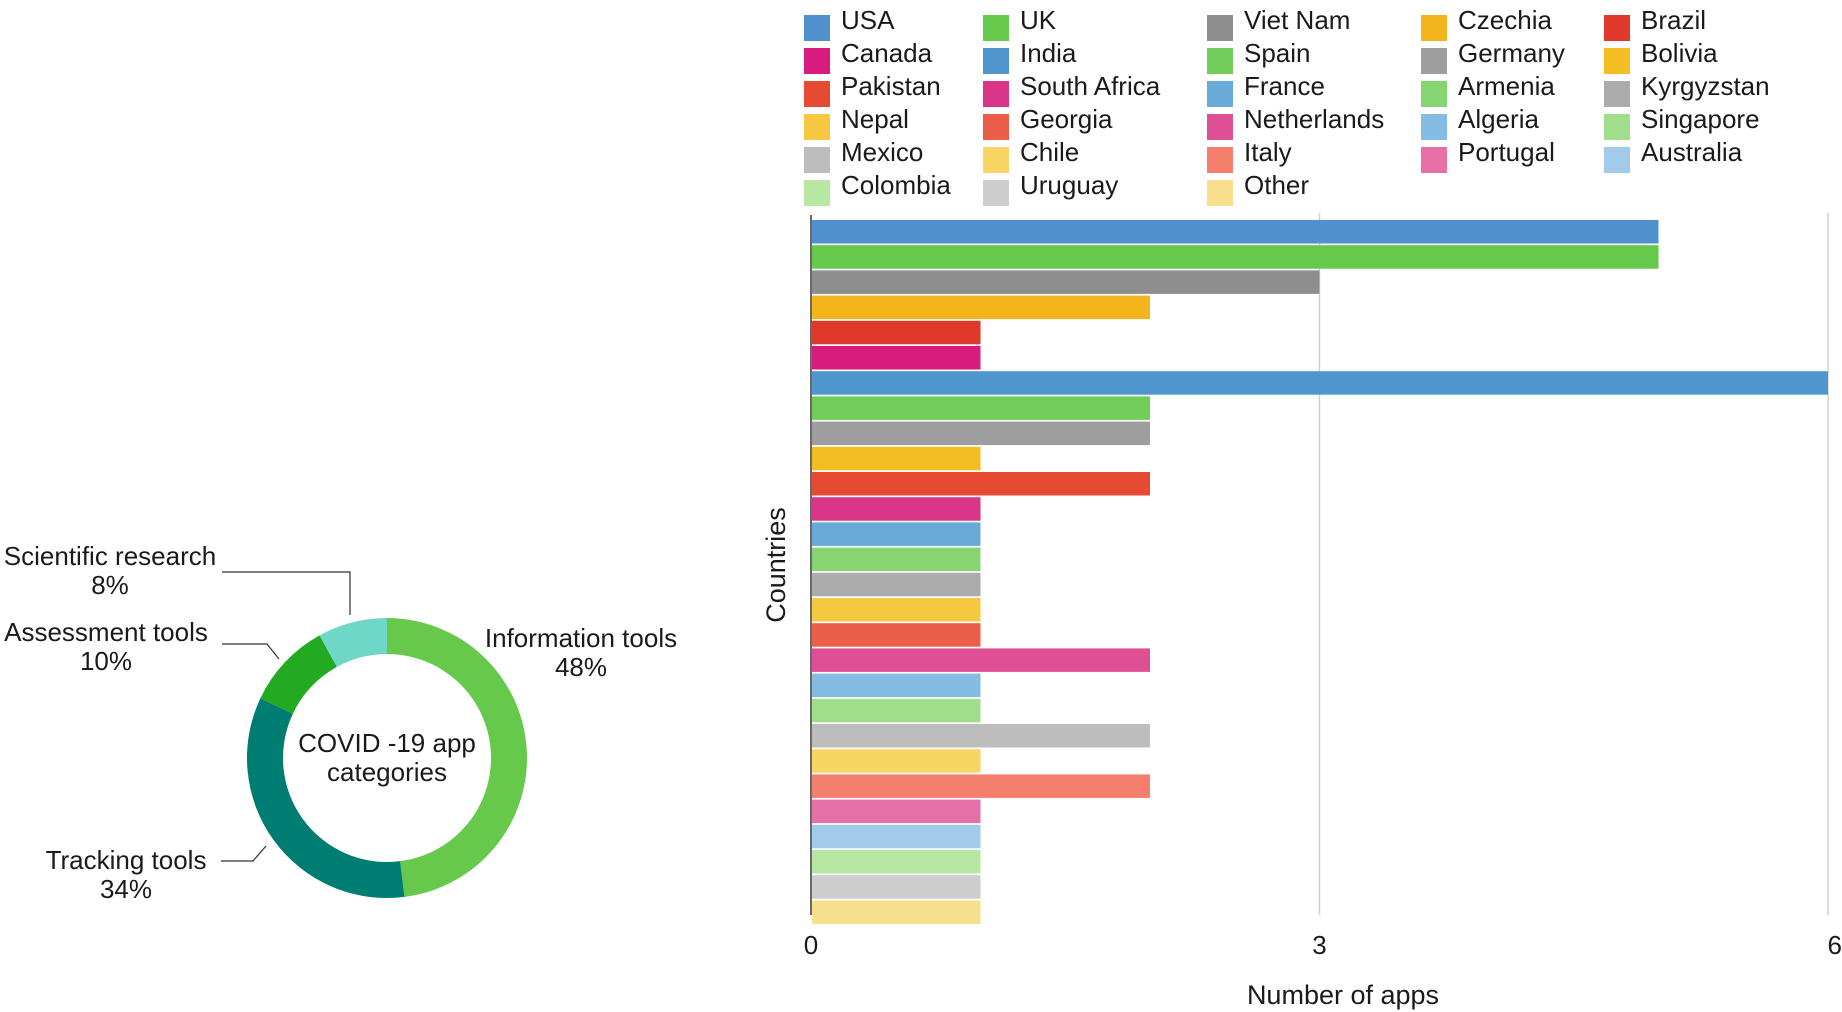 The height and width of the screenshot is (1012, 1842). Describe the element at coordinates (896, 761) in the screenshot. I see `bar-chile` at that location.